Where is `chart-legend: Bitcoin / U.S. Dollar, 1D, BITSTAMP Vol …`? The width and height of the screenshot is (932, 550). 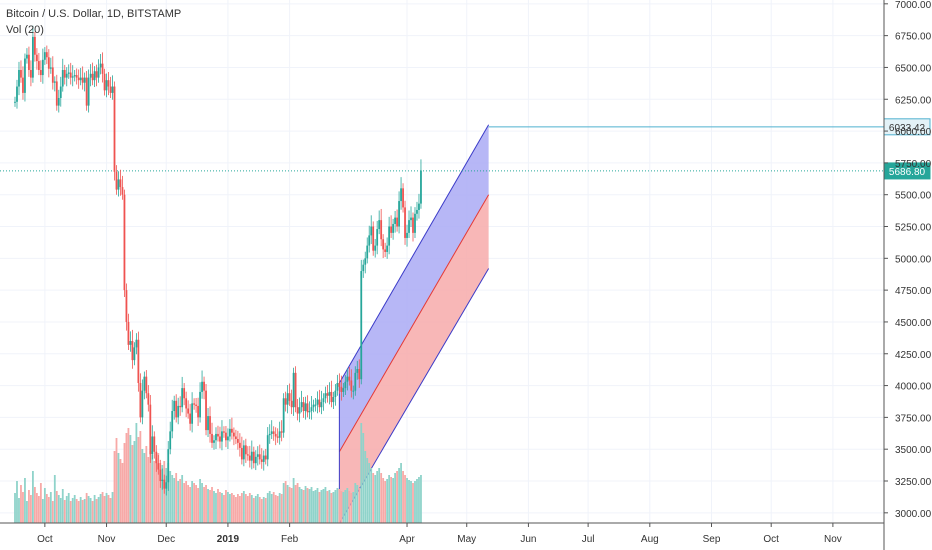
chart-legend: Bitcoin / U.S. Dollar, 1D, BITSTAMP Vol … is located at coordinates (93, 22).